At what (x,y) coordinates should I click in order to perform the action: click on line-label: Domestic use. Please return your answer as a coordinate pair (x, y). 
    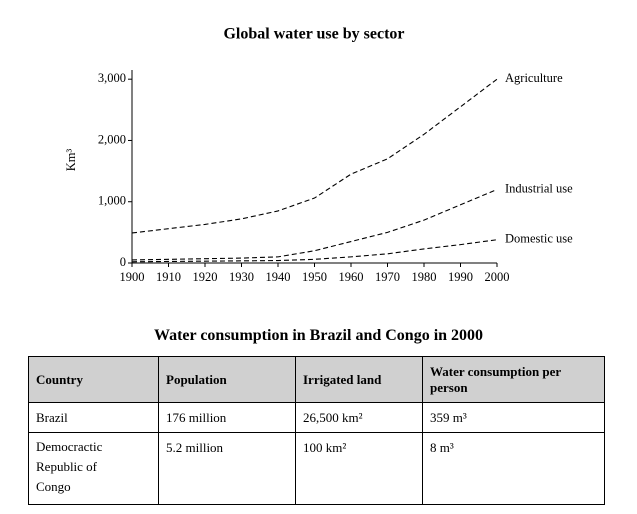
    Looking at the image, I should click on (539, 239).